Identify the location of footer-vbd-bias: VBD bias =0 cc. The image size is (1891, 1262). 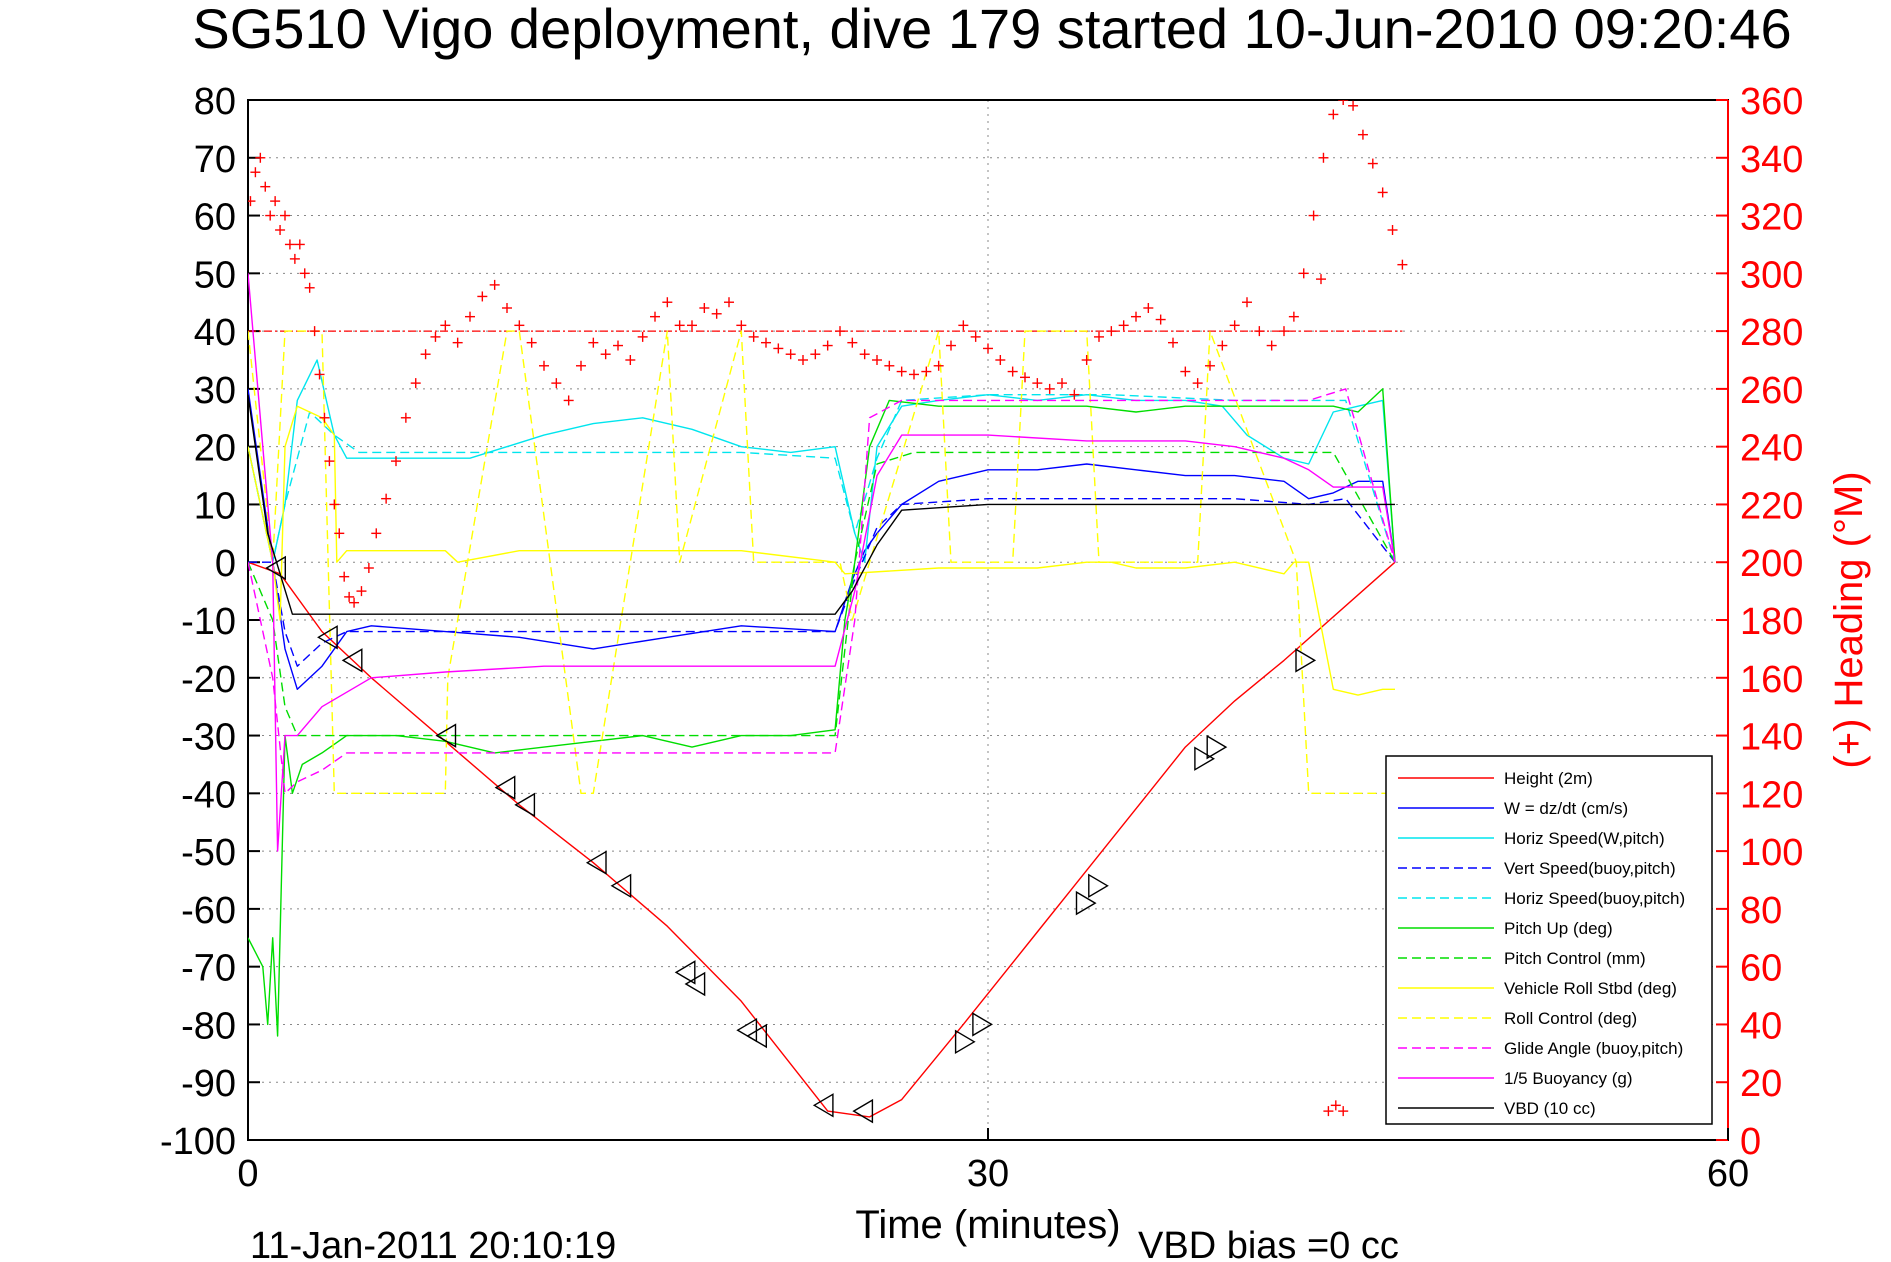
(1268, 1243).